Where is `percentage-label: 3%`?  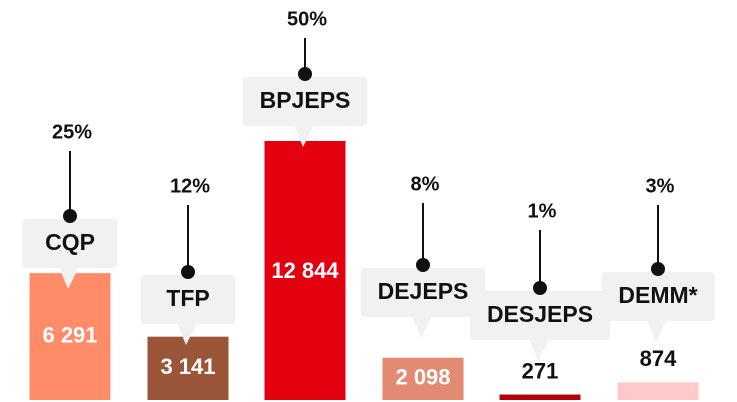
percentage-label: 3% is located at coordinates (660, 186).